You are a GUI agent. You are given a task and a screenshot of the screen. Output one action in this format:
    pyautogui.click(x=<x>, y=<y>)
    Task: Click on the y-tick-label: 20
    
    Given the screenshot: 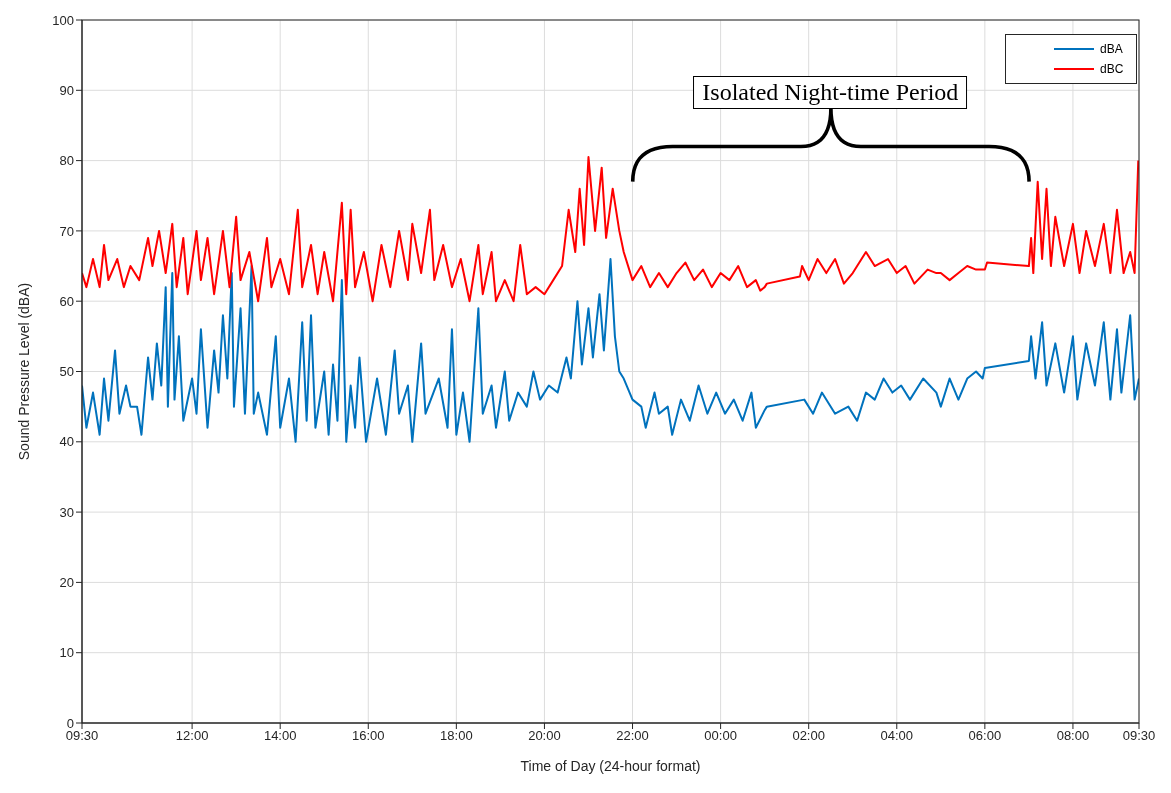 What is the action you would take?
    pyautogui.click(x=66, y=583)
    